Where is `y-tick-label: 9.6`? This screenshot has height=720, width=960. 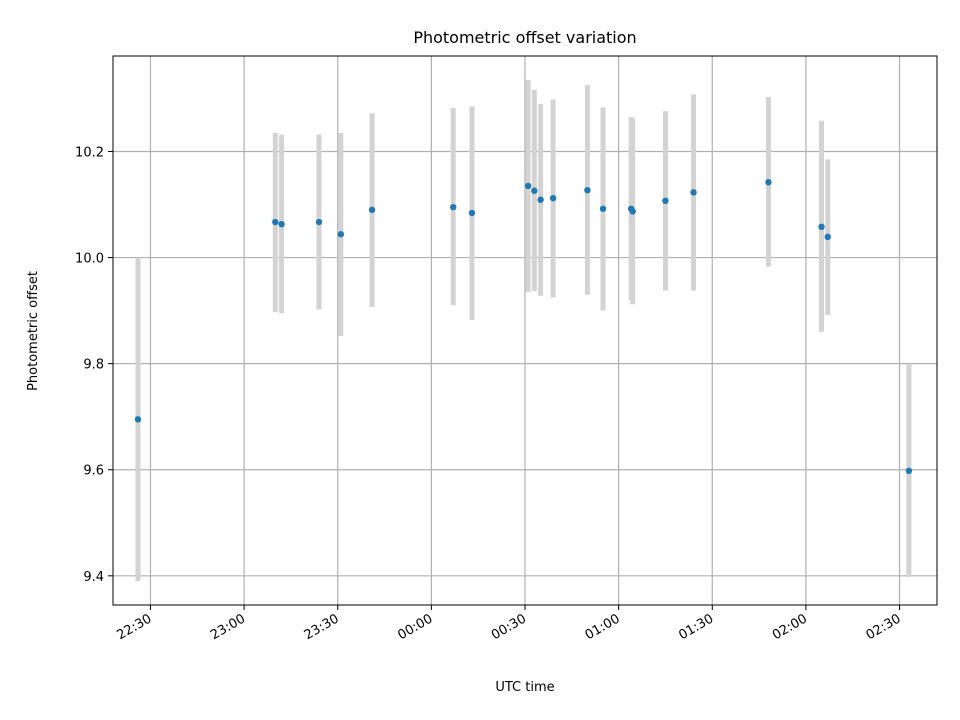 y-tick-label: 9.6 is located at coordinates (93, 471).